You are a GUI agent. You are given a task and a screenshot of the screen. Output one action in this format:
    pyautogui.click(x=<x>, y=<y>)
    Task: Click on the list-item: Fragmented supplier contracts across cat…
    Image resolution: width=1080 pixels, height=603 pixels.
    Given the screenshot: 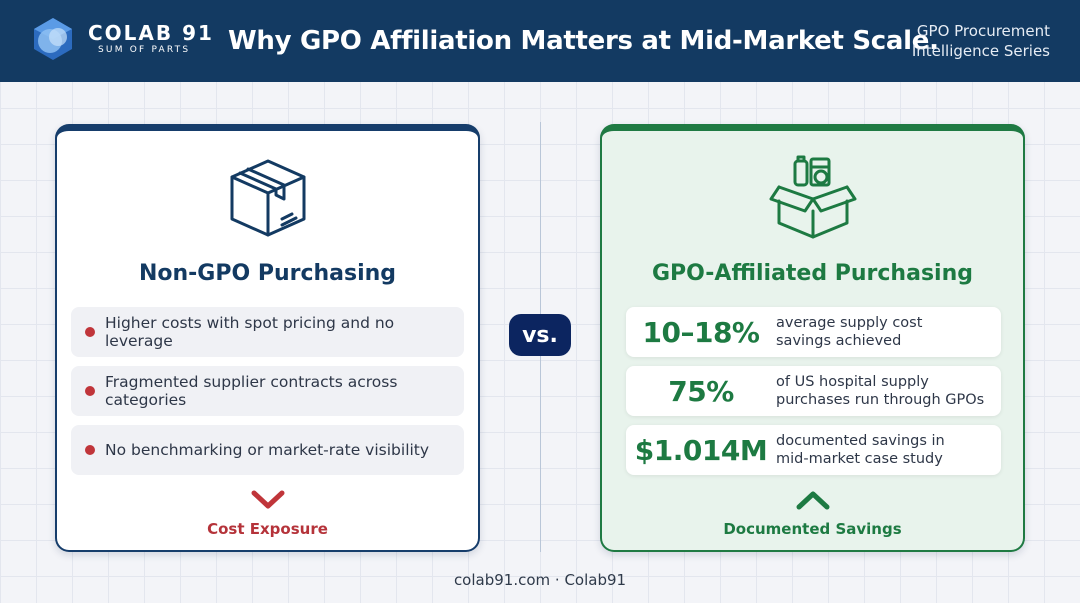 What is the action you would take?
    pyautogui.click(x=267, y=391)
    